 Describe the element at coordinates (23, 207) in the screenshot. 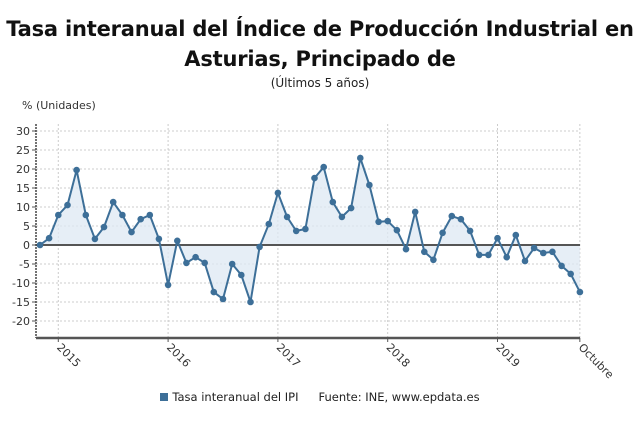

I see `y-tick-label: 10` at that location.